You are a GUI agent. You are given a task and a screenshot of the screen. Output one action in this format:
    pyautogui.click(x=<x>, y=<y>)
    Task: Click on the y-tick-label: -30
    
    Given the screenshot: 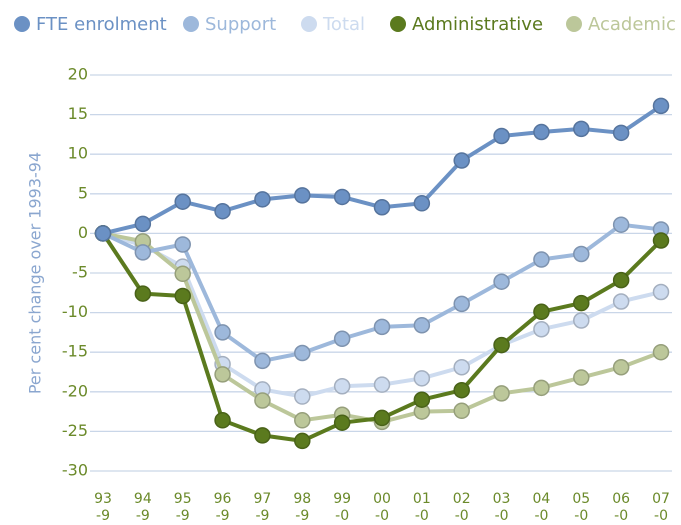 What is the action you would take?
    pyautogui.click(x=75, y=470)
    